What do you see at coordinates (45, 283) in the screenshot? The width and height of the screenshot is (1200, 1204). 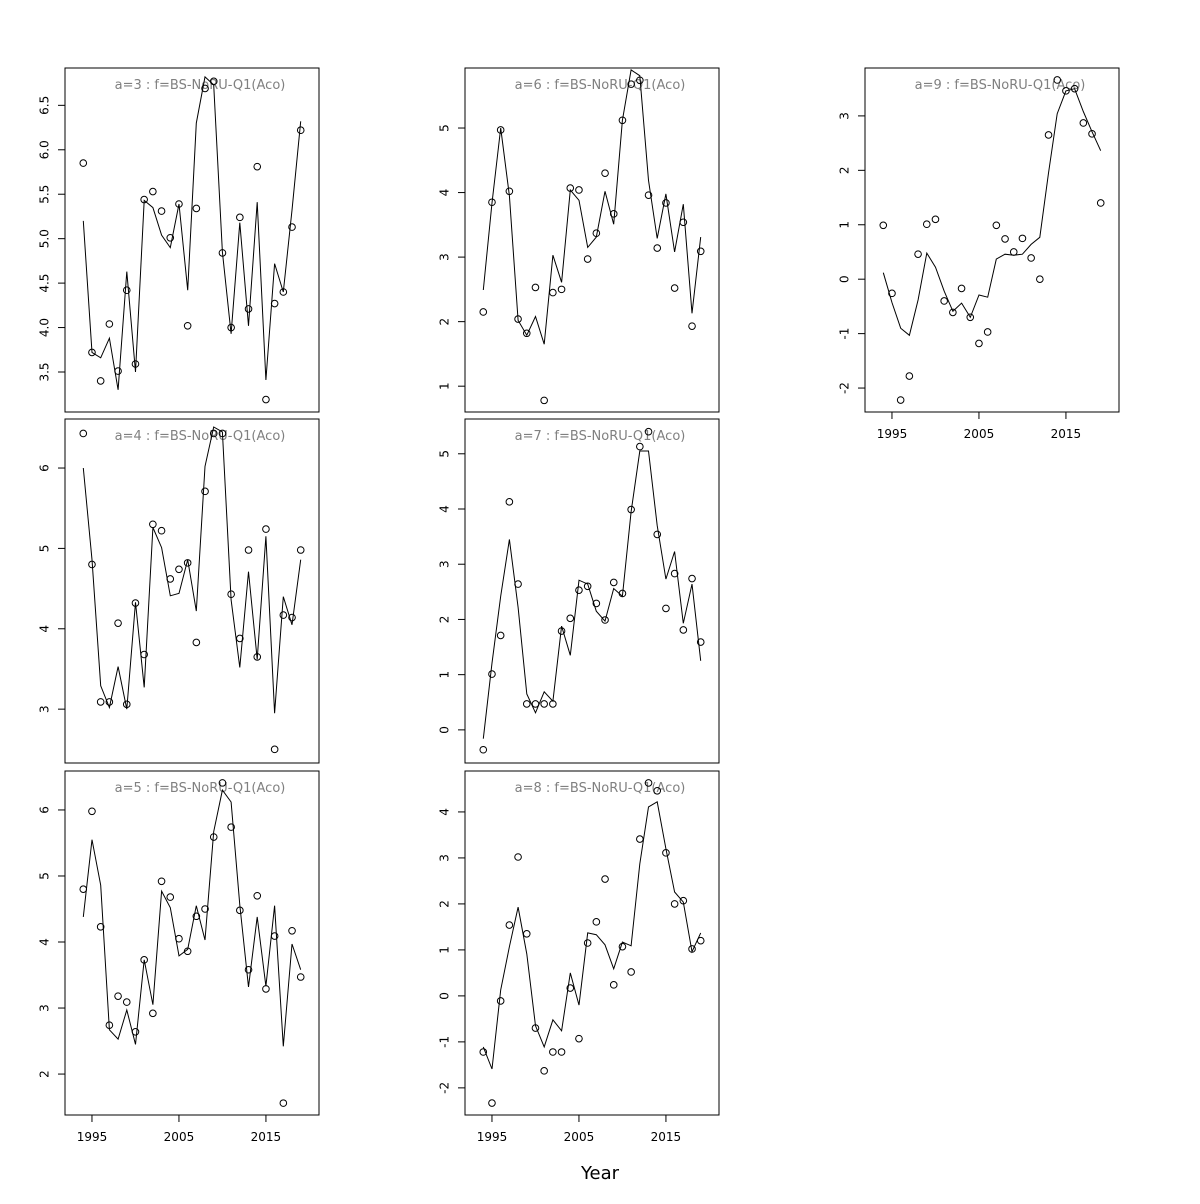 I see `y-tick-label: 4.5` at bounding box center [45, 283].